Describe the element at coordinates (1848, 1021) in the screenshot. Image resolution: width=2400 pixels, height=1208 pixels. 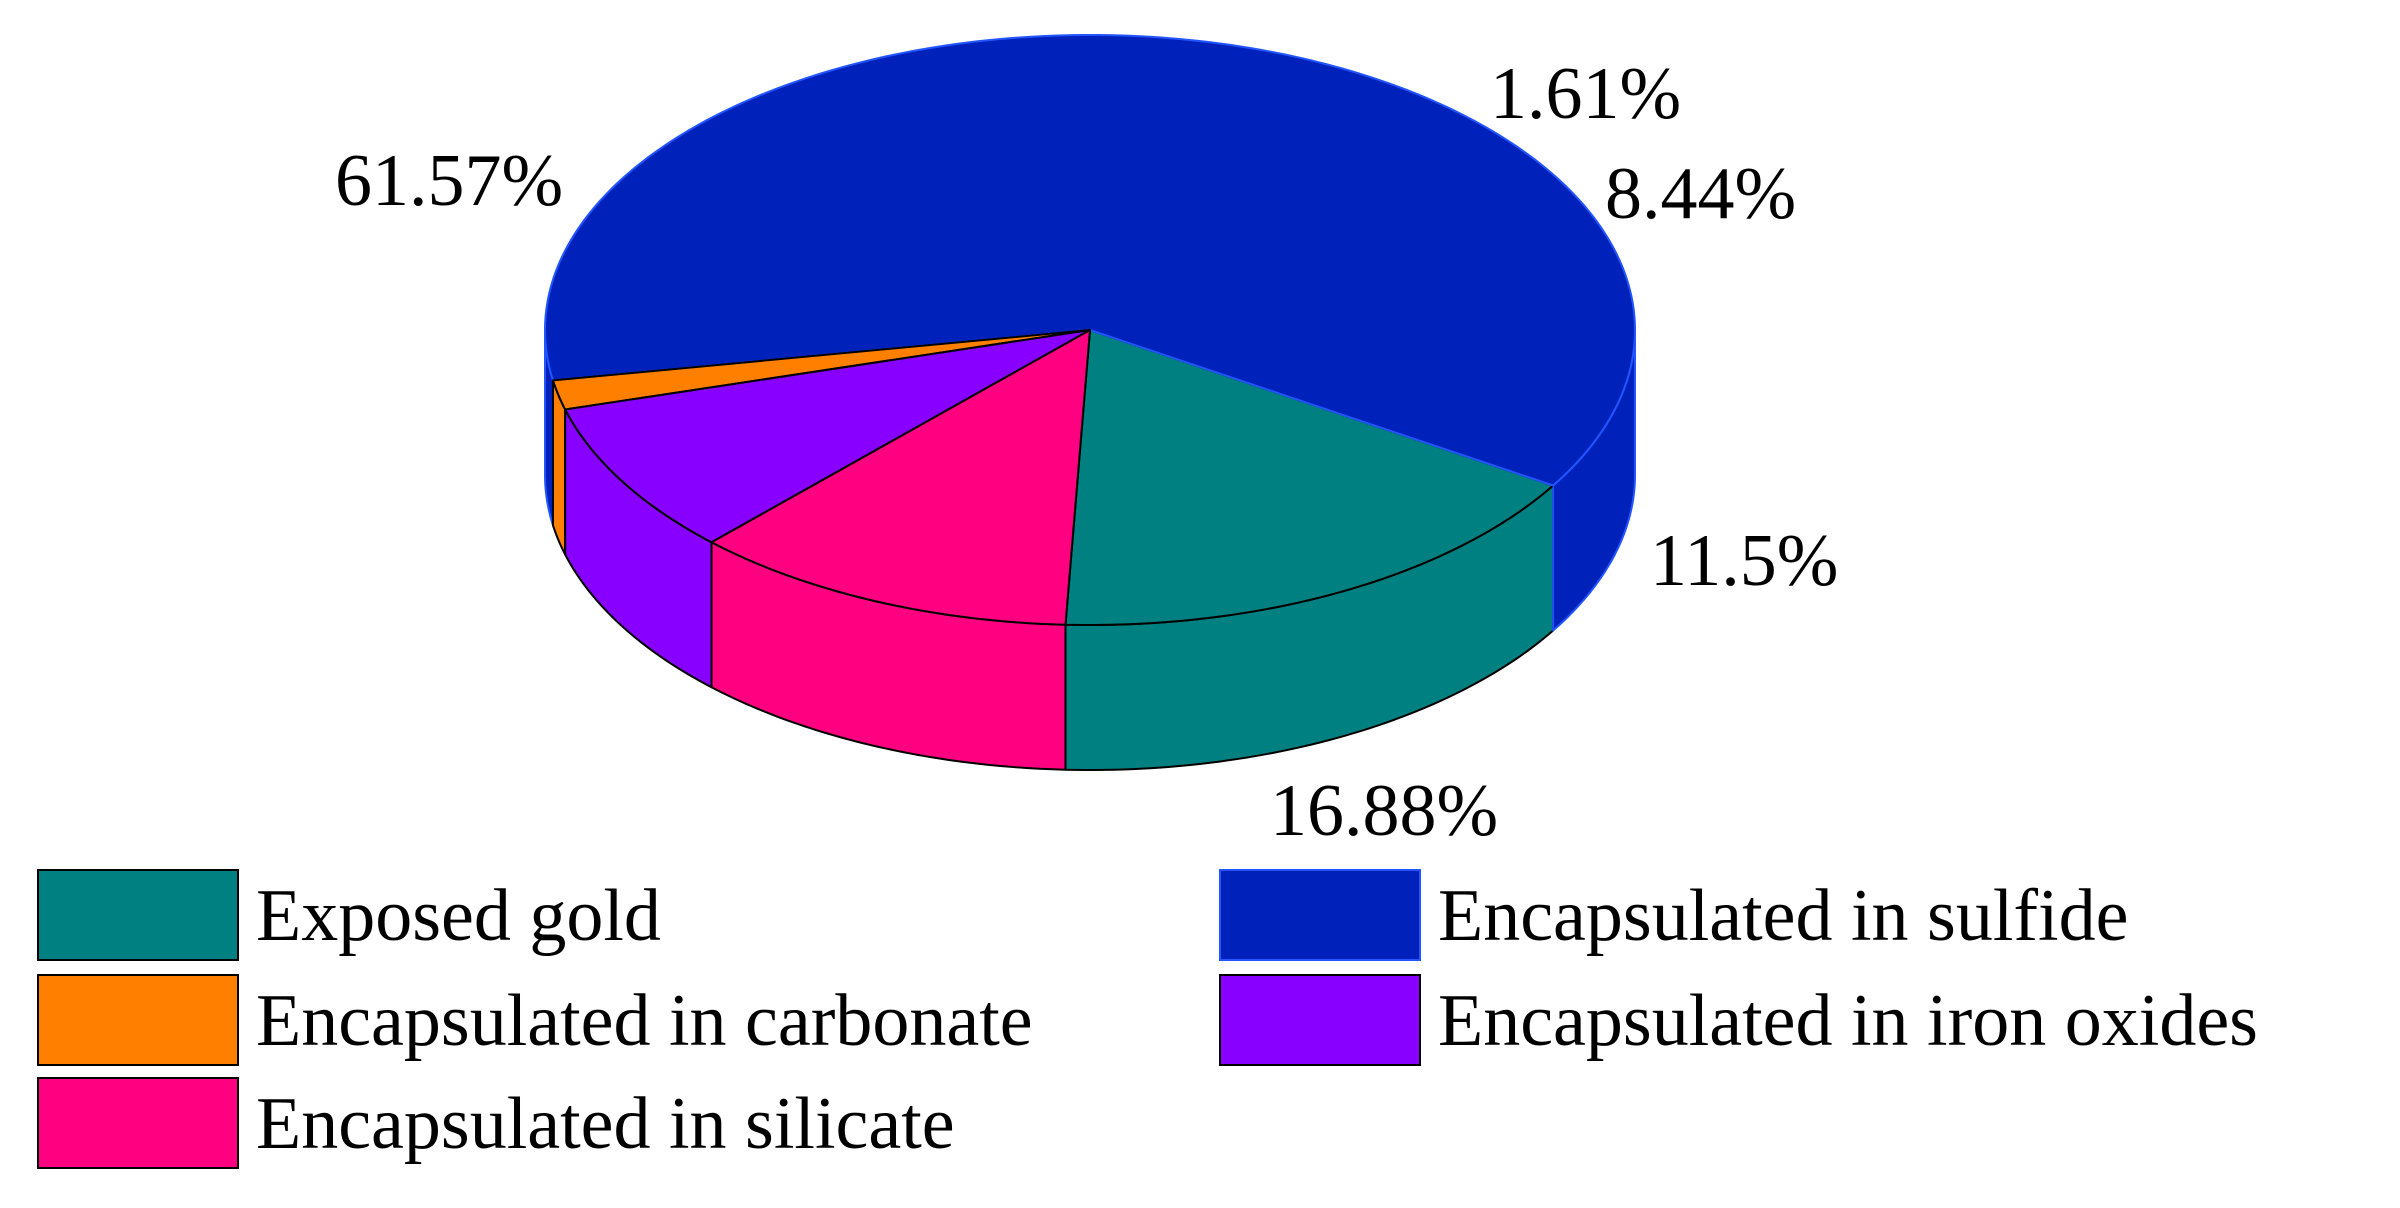
I see `legend-label-encapsulated-in-iron-oxides: Encapsulated in iron oxides` at that location.